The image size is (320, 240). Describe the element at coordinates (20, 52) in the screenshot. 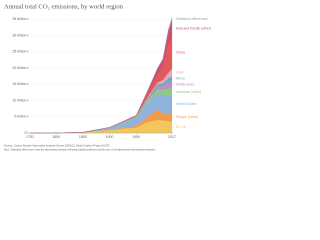

I see `y-tick-label: 25 billion t` at that location.